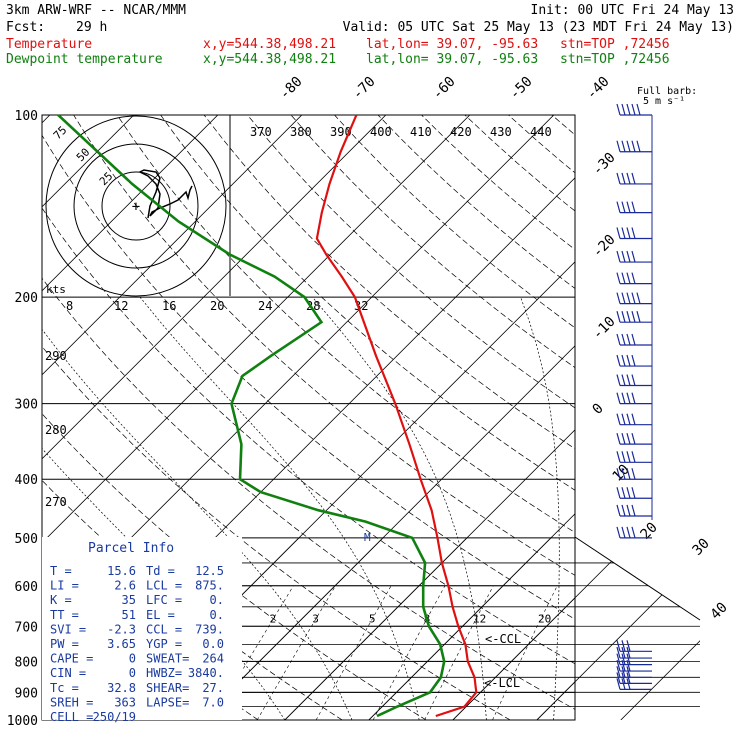  What do you see at coordinates (632, 10) in the screenshot?
I see `init-time: Init: 00 UTC Fri 24 May 13` at bounding box center [632, 10].